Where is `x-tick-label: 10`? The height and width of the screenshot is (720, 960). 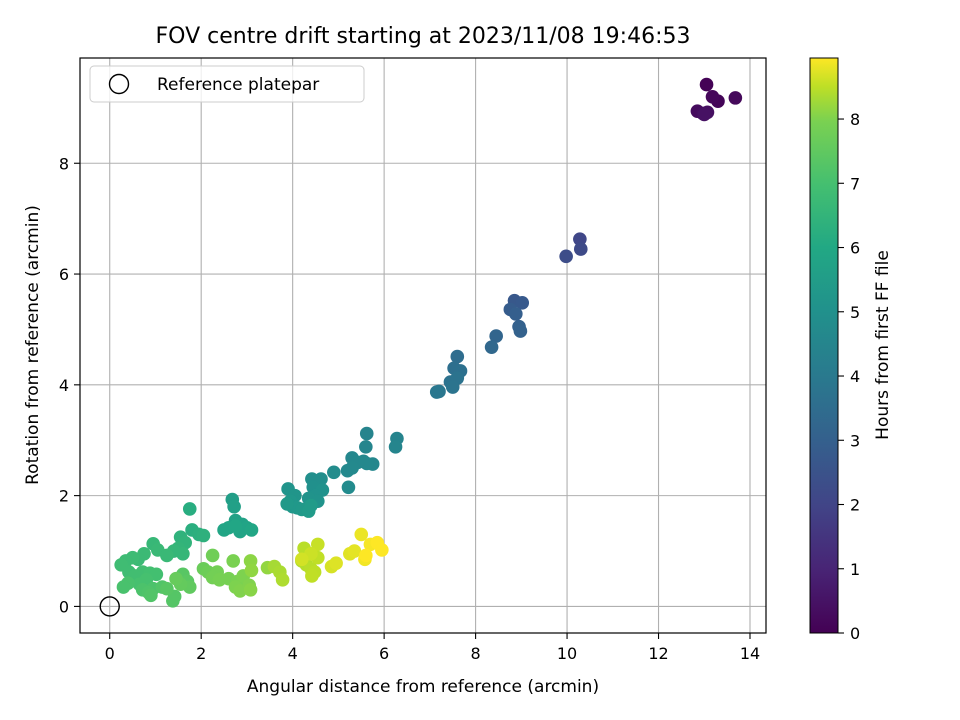 x-tick-label: 10 is located at coordinates (567, 653).